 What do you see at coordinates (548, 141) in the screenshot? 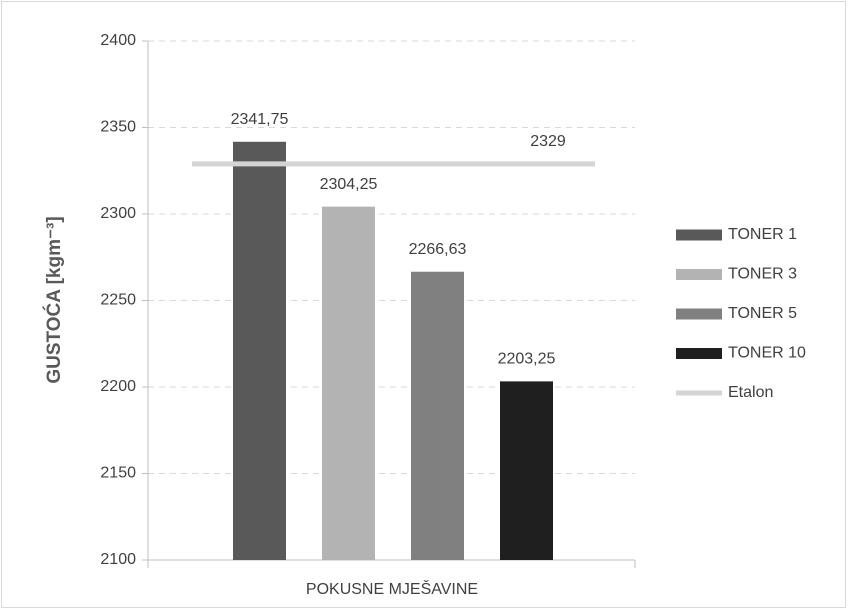
I see `reference-label: 2329` at bounding box center [548, 141].